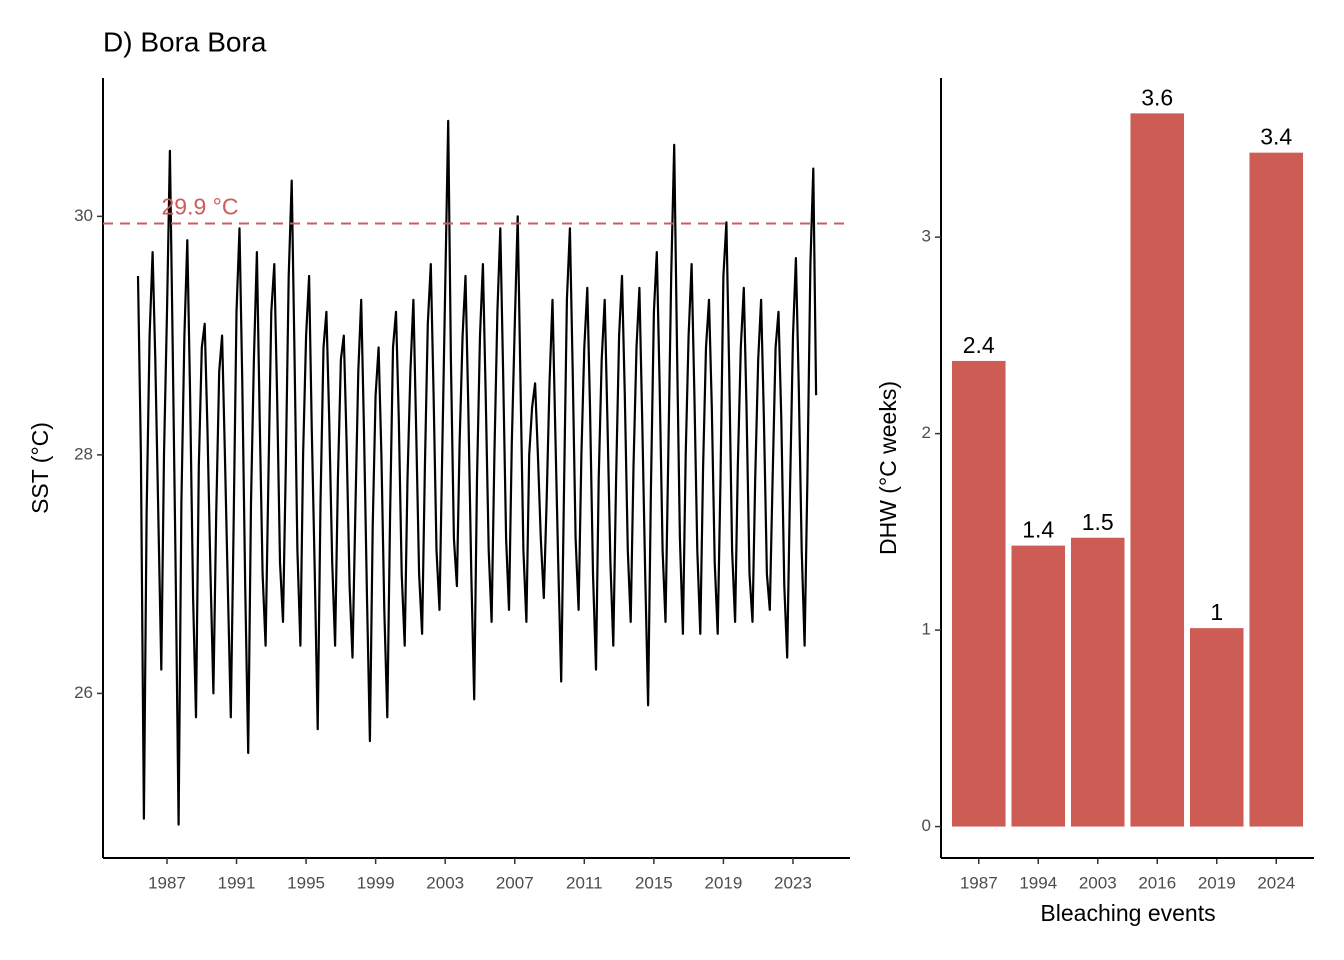 This screenshot has width=1344, height=960. What do you see at coordinates (83, 692) in the screenshot?
I see `y-tick-label: 26` at bounding box center [83, 692].